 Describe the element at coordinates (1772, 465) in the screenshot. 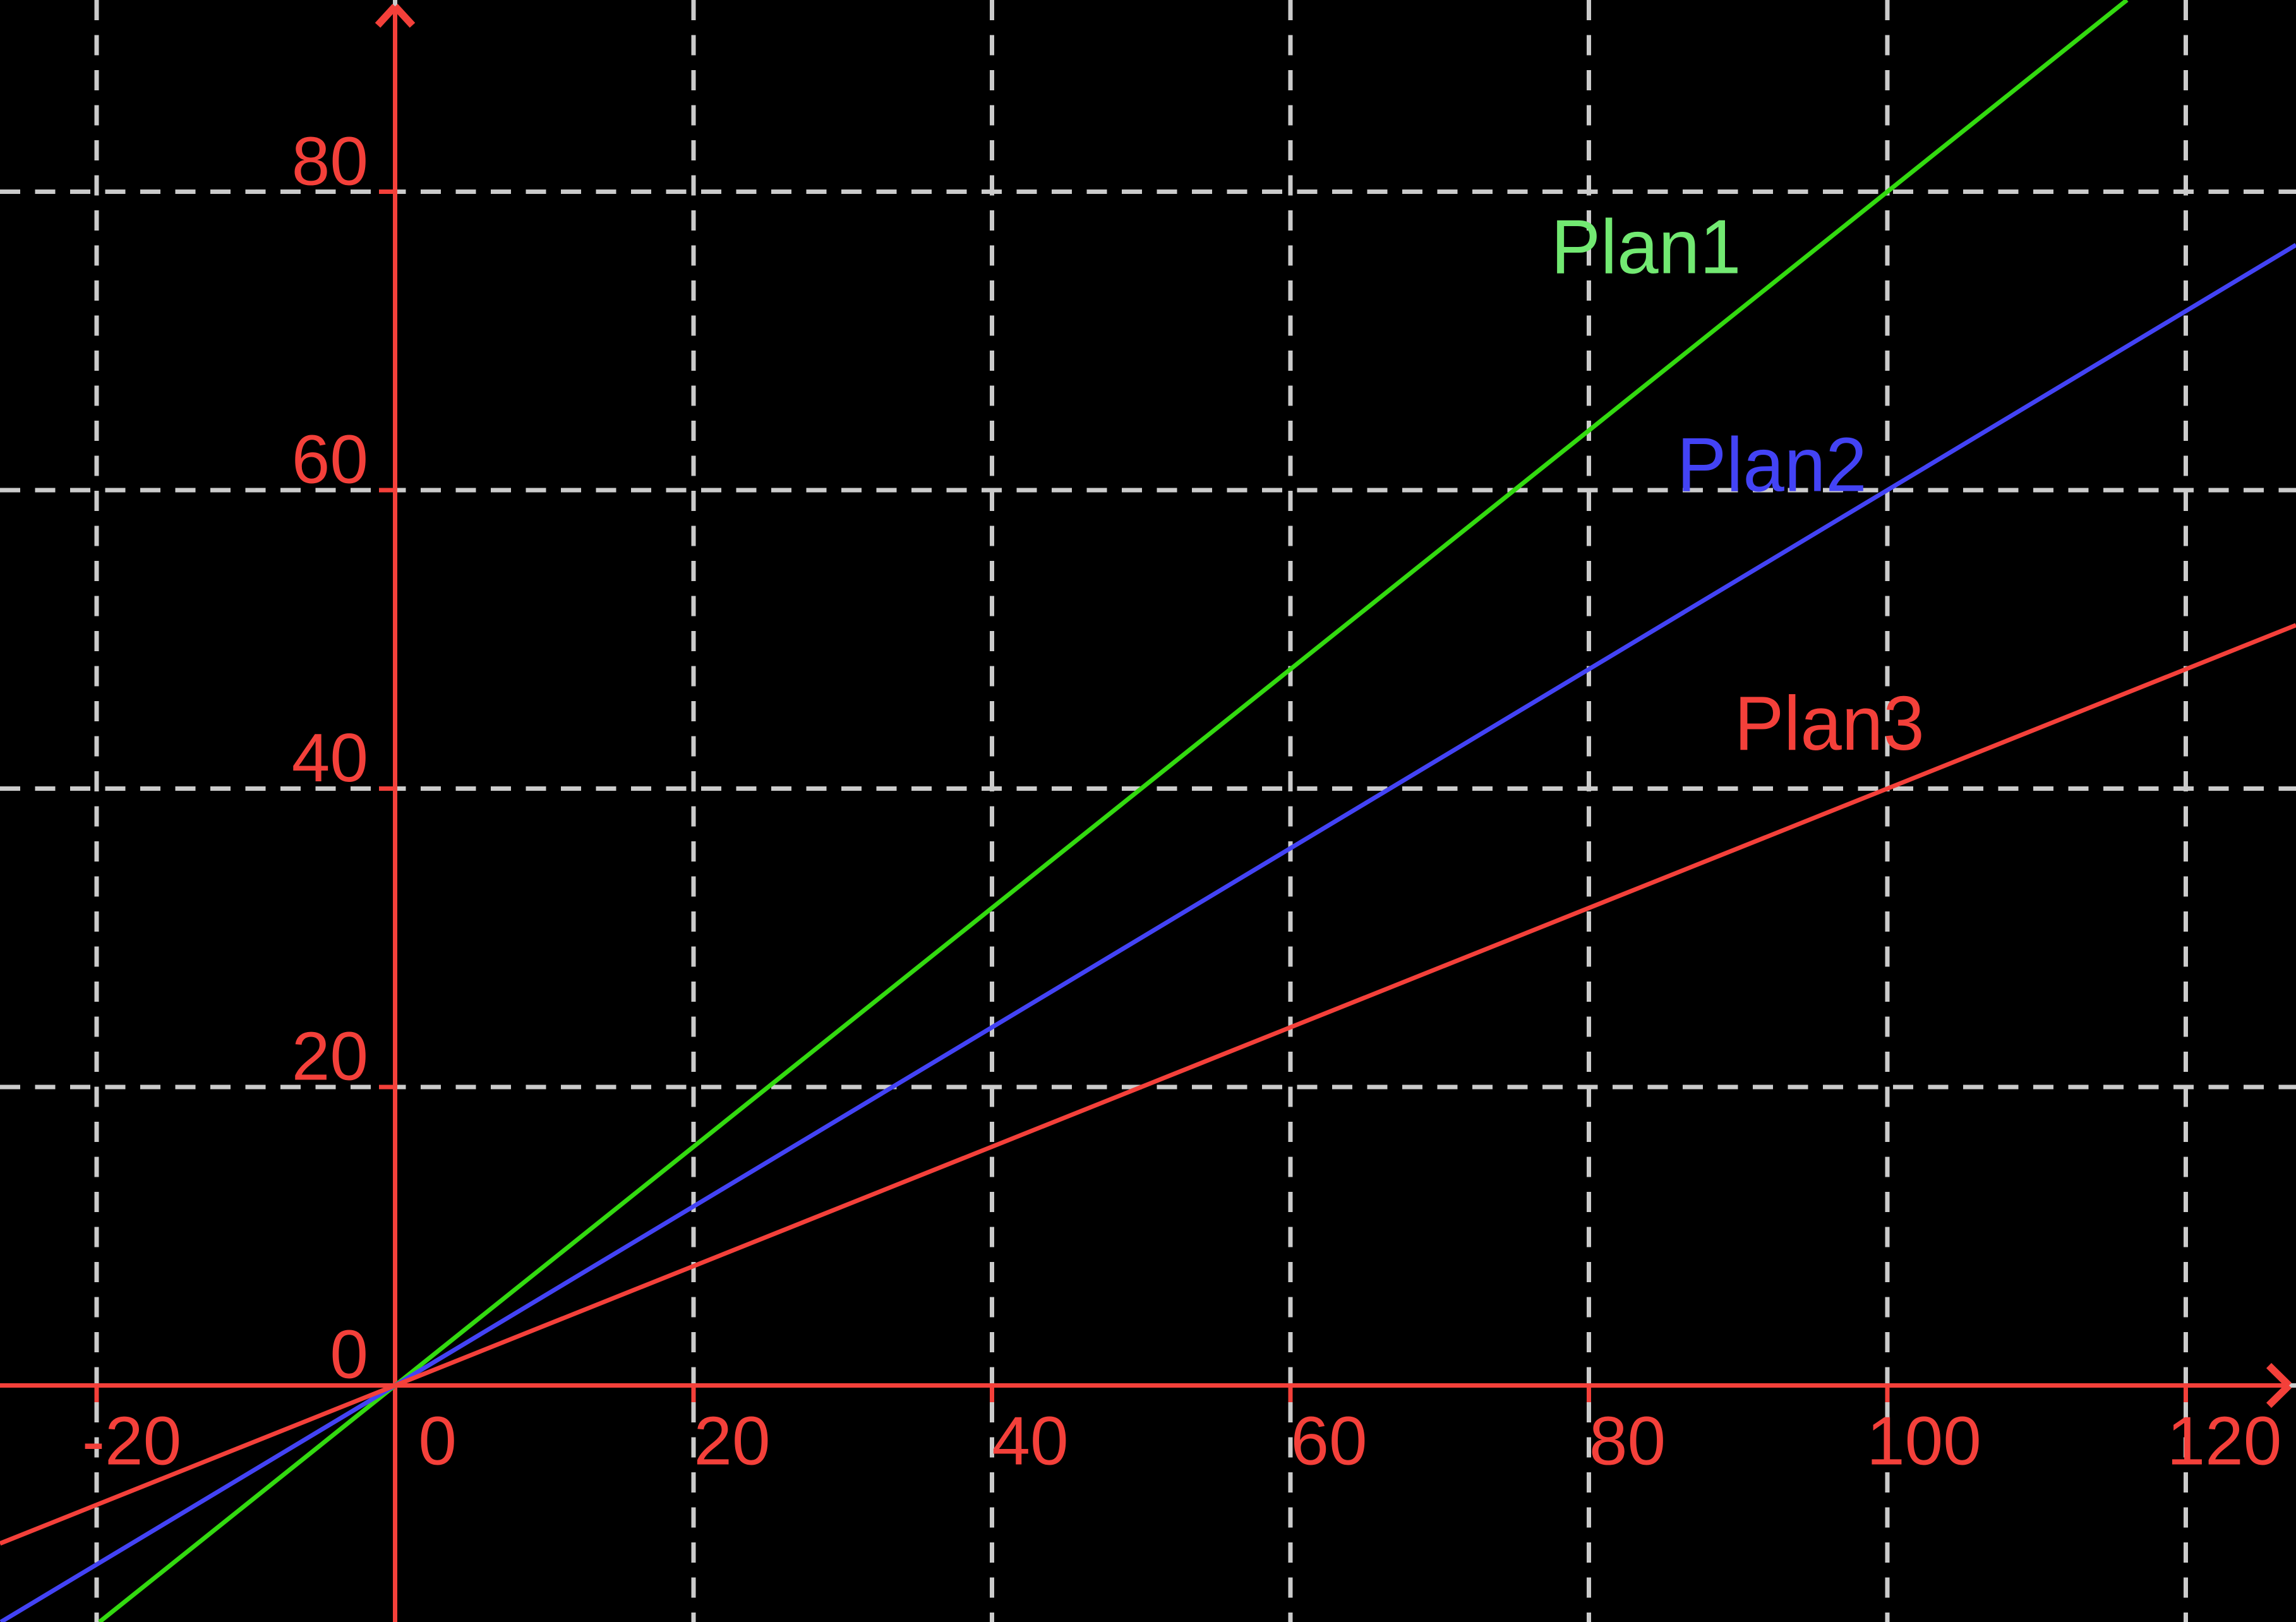

I see `svg-text: Plan2` at that location.